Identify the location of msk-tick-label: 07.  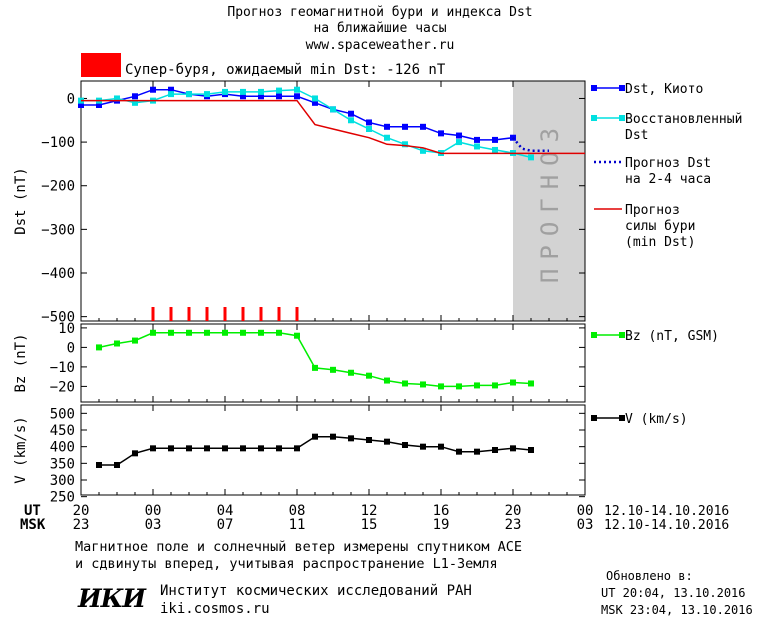
(225, 525).